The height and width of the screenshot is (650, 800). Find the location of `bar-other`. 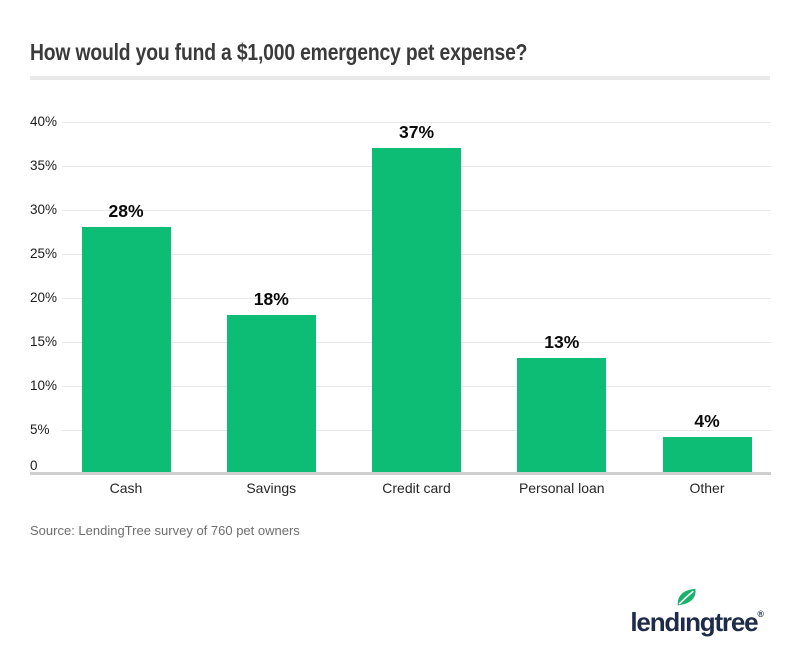

bar-other is located at coordinates (707, 454).